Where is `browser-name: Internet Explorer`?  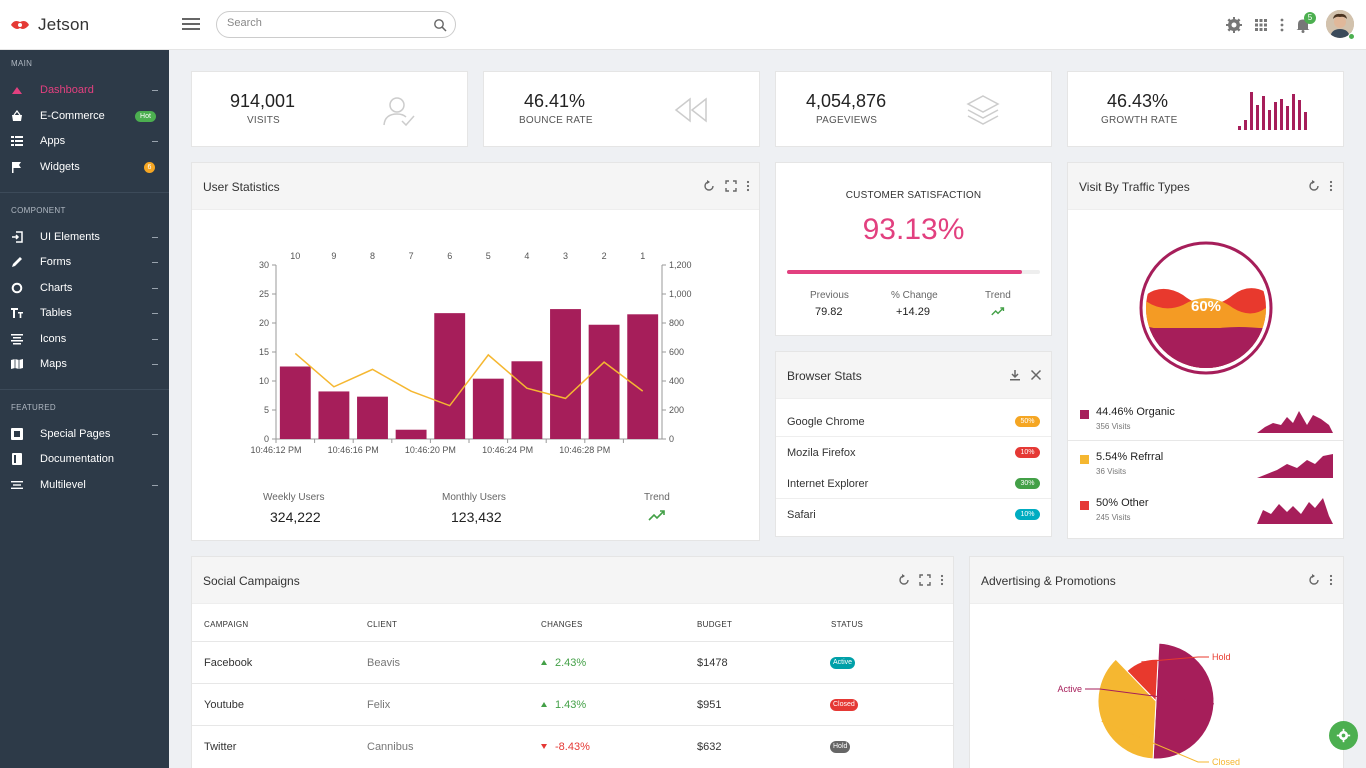 browser-name: Internet Explorer is located at coordinates (828, 484).